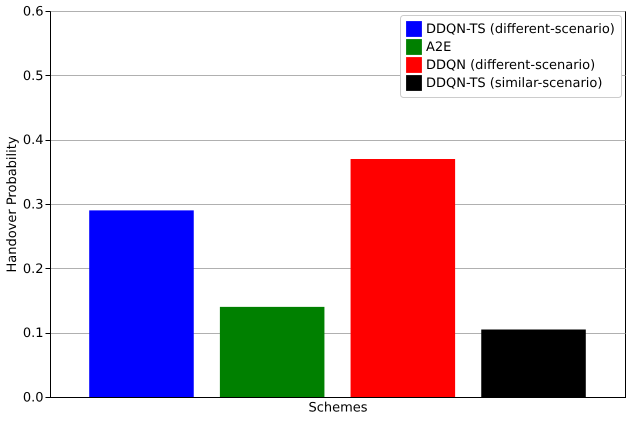 The image size is (640, 422). I want to click on y-axis-title: Handover Probability, so click(12, 204).